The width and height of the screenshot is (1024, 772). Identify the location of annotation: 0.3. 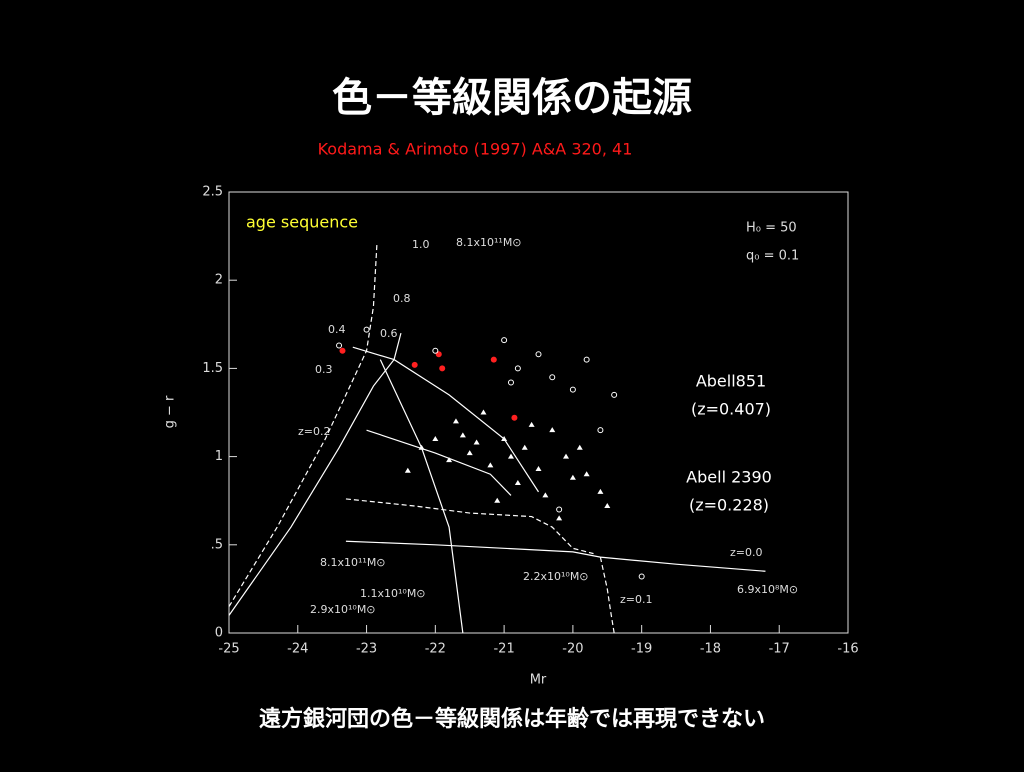
(324, 369).